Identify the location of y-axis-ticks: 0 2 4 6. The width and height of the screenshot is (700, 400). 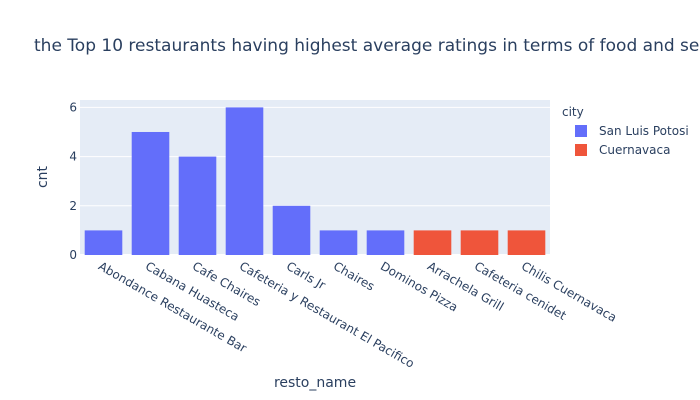
(73, 181).